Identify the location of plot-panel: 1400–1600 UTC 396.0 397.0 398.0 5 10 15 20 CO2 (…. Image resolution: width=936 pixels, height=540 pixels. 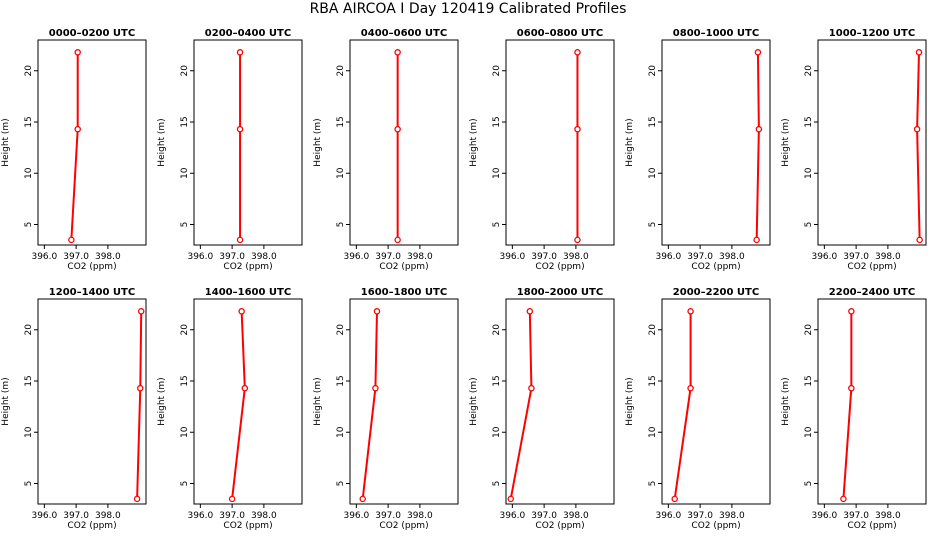
(230, 409).